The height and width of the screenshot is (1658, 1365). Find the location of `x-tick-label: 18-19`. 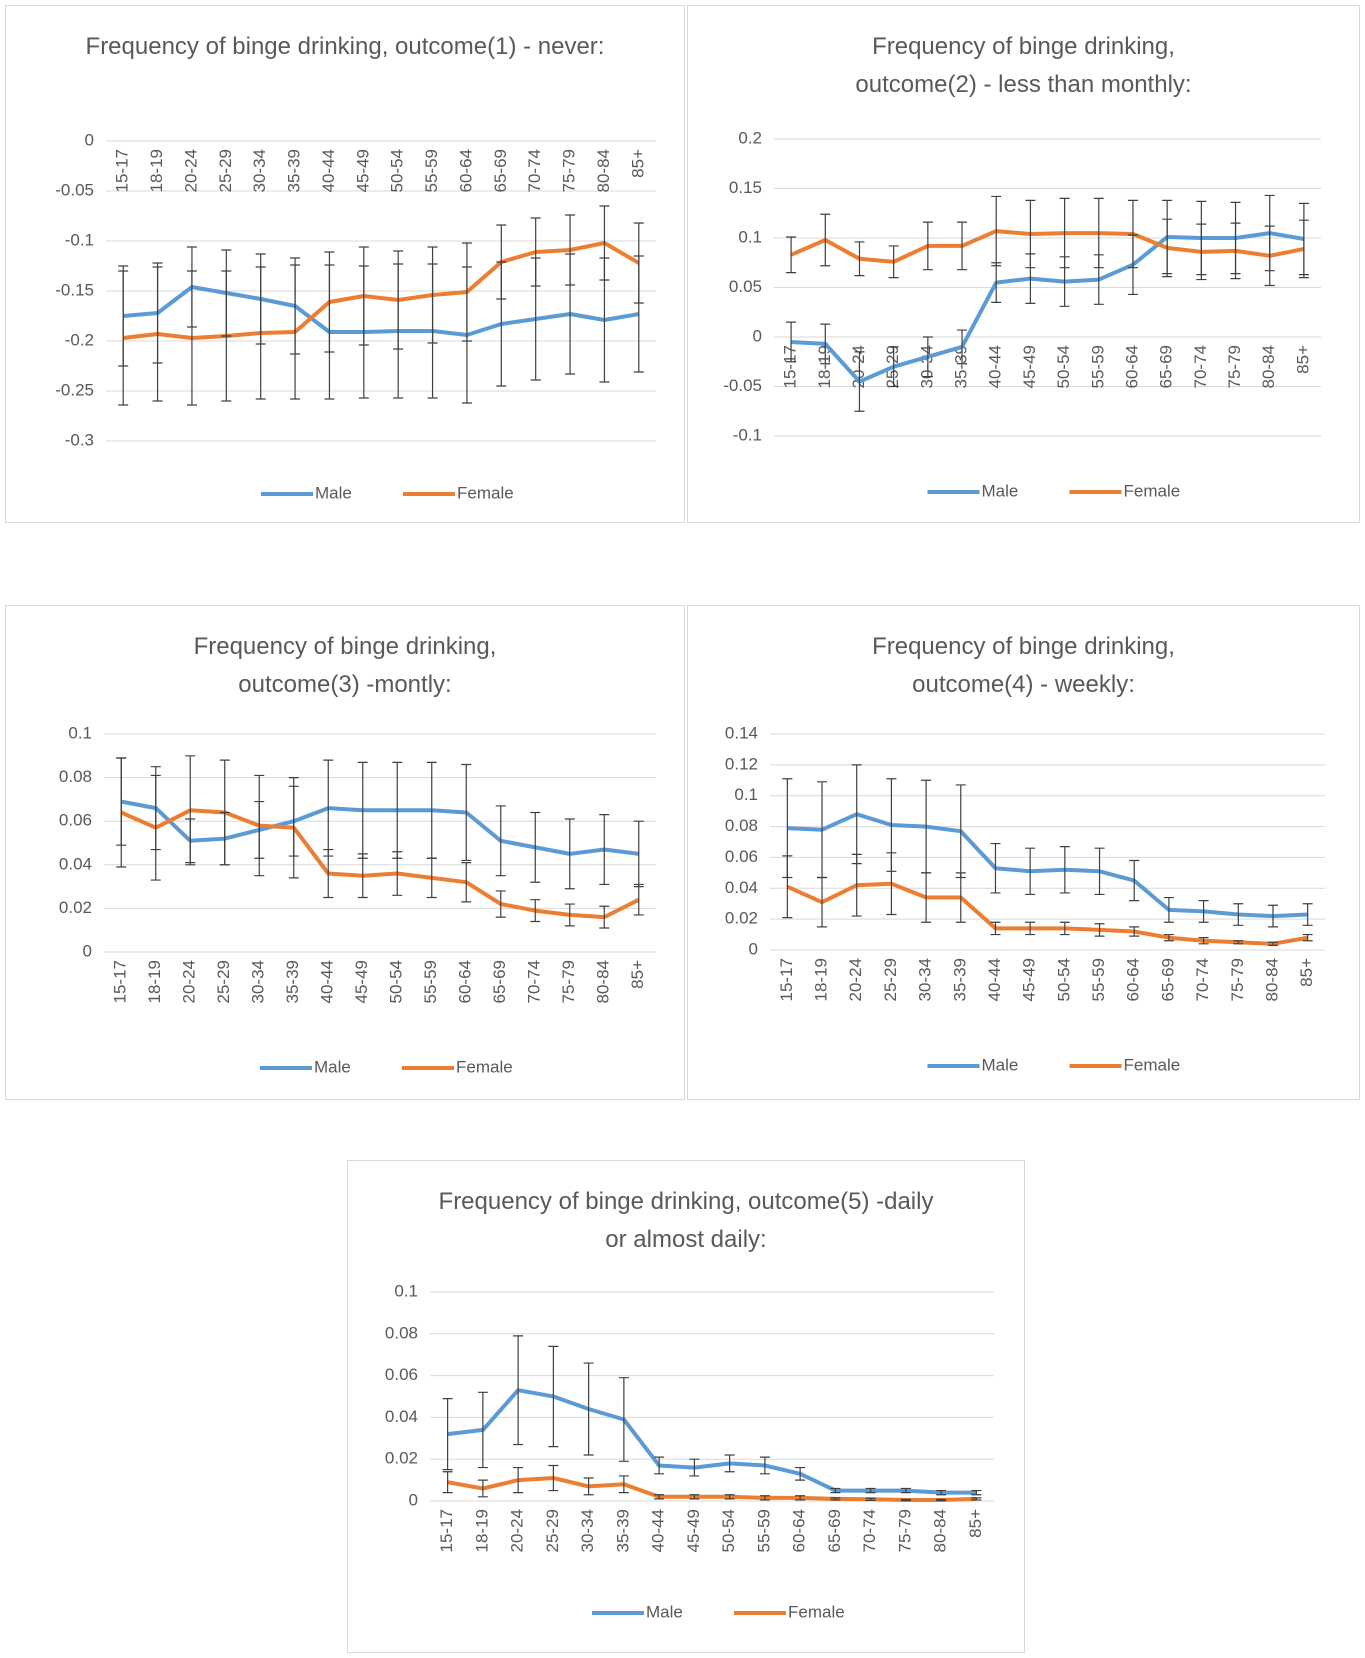

x-tick-label: 18-19 is located at coordinates (824, 366).